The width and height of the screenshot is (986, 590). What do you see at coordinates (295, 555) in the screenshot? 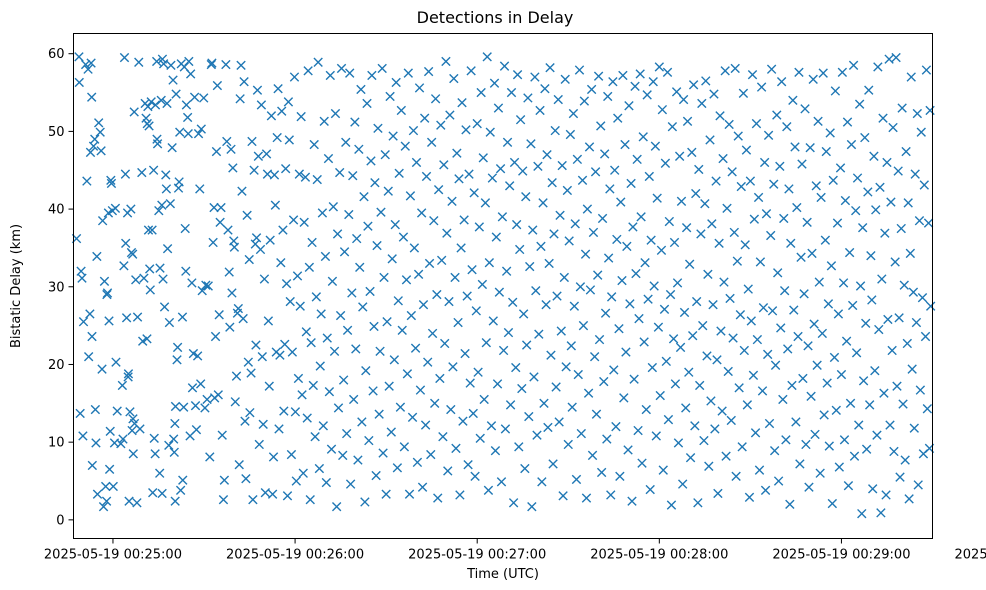
I see `x-tick-label: 2025-05-19 00:26:00` at bounding box center [295, 555].